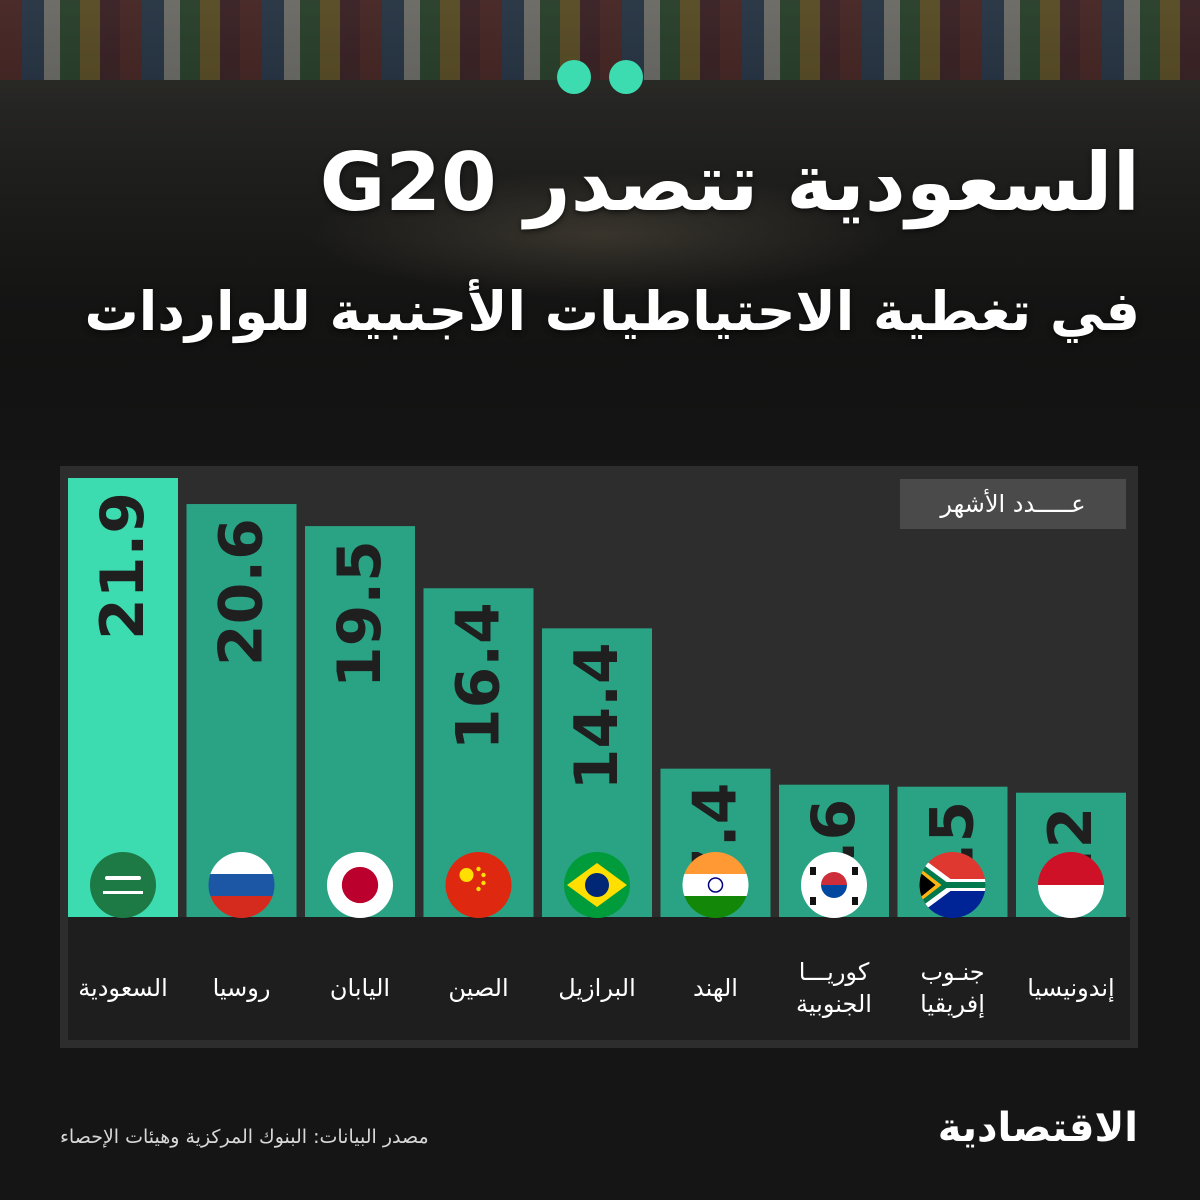 Image resolution: width=1200 pixels, height=1200 pixels. Describe the element at coordinates (123, 566) in the screenshot. I see `bar-value-label: 21.9` at that location.